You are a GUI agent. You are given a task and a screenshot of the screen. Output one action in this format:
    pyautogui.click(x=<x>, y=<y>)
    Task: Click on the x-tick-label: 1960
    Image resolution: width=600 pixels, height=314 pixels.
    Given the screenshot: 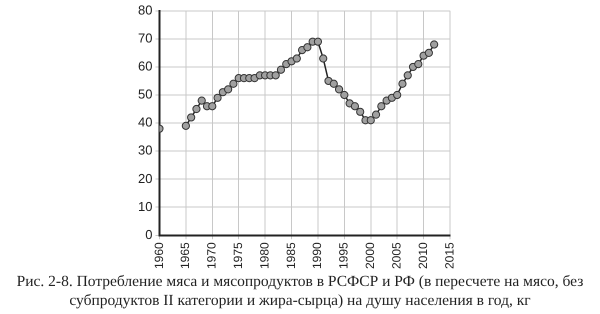 What is the action you would take?
    pyautogui.click(x=159, y=256)
    